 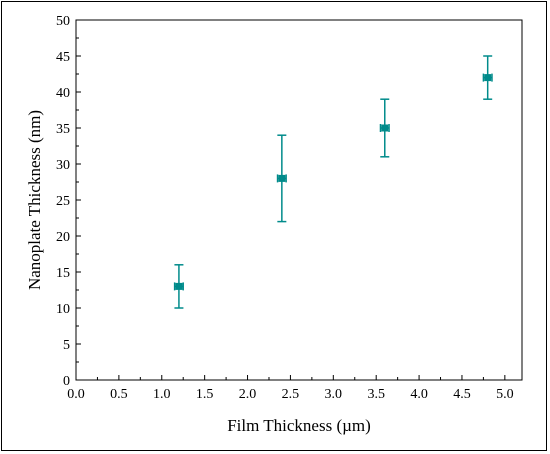 I want to click on y-tick-label: 40, so click(x=63, y=93).